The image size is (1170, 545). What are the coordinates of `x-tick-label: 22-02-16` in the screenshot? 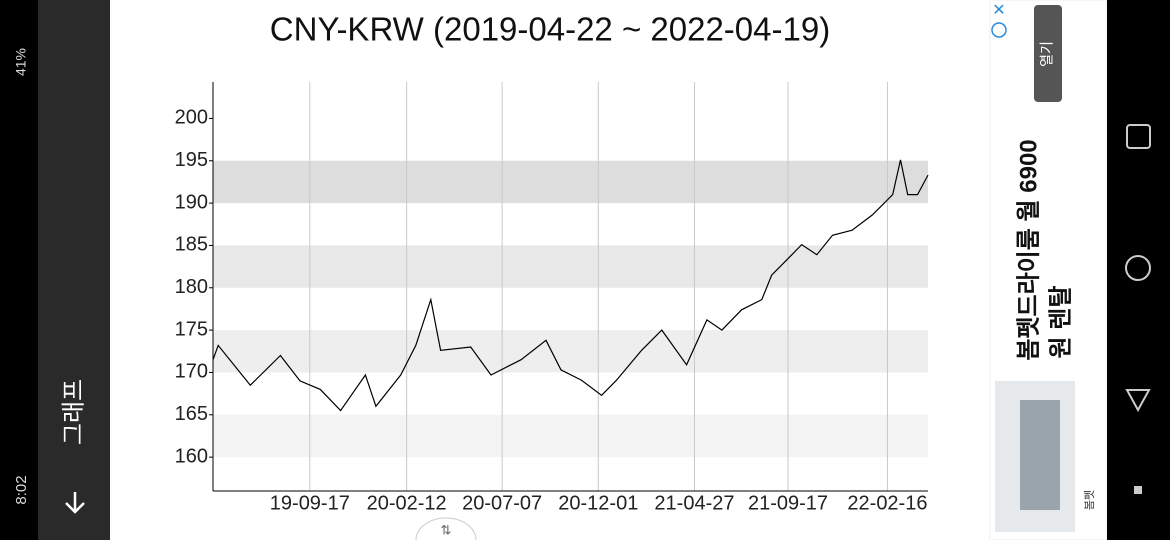 It's located at (887, 503).